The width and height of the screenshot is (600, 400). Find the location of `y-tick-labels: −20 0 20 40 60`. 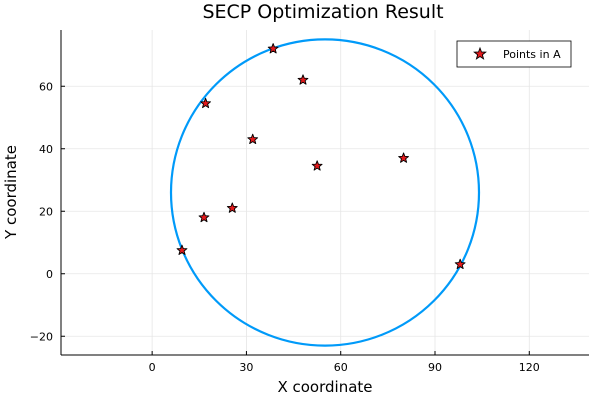

y-tick-labels: −20 0 20 40 60 is located at coordinates (41, 211).